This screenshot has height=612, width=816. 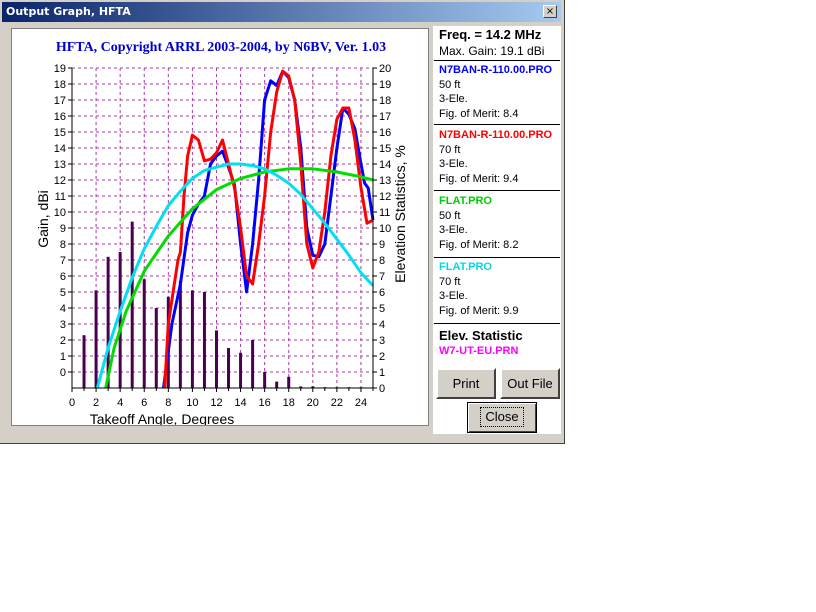 What do you see at coordinates (385, 117) in the screenshot?
I see `y2-tick-label: 17` at bounding box center [385, 117].